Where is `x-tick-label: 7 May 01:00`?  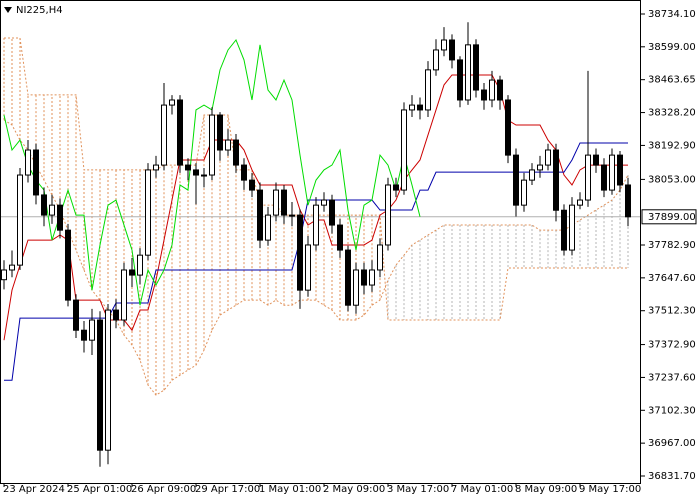 x-tick-label: 7 May 01:00 is located at coordinates (482, 489).